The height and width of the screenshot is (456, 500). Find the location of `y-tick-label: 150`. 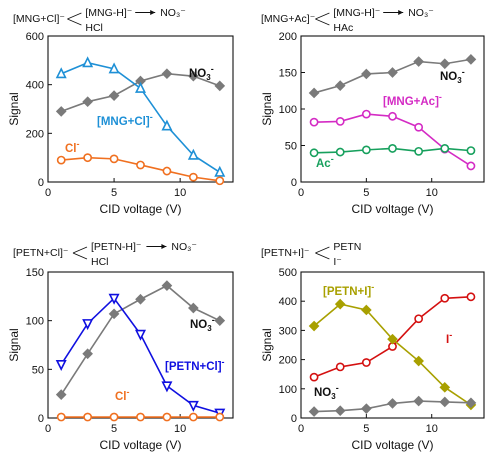

y-tick-label: 150 is located at coordinates (35, 273).